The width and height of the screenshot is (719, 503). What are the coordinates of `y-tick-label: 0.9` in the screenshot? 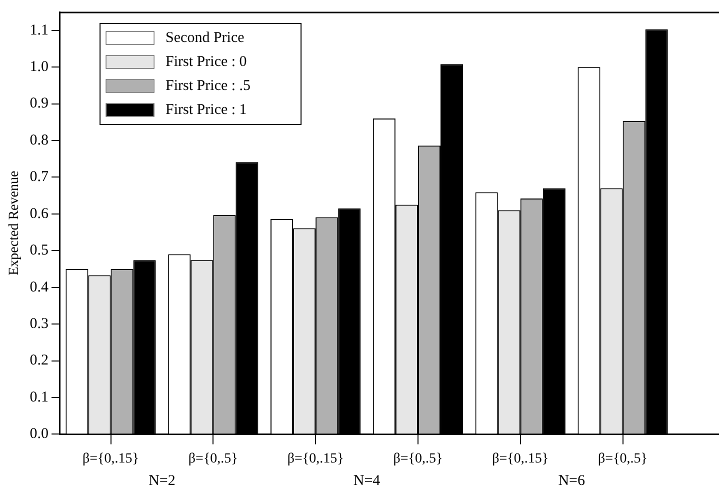 It's located at (39, 104).